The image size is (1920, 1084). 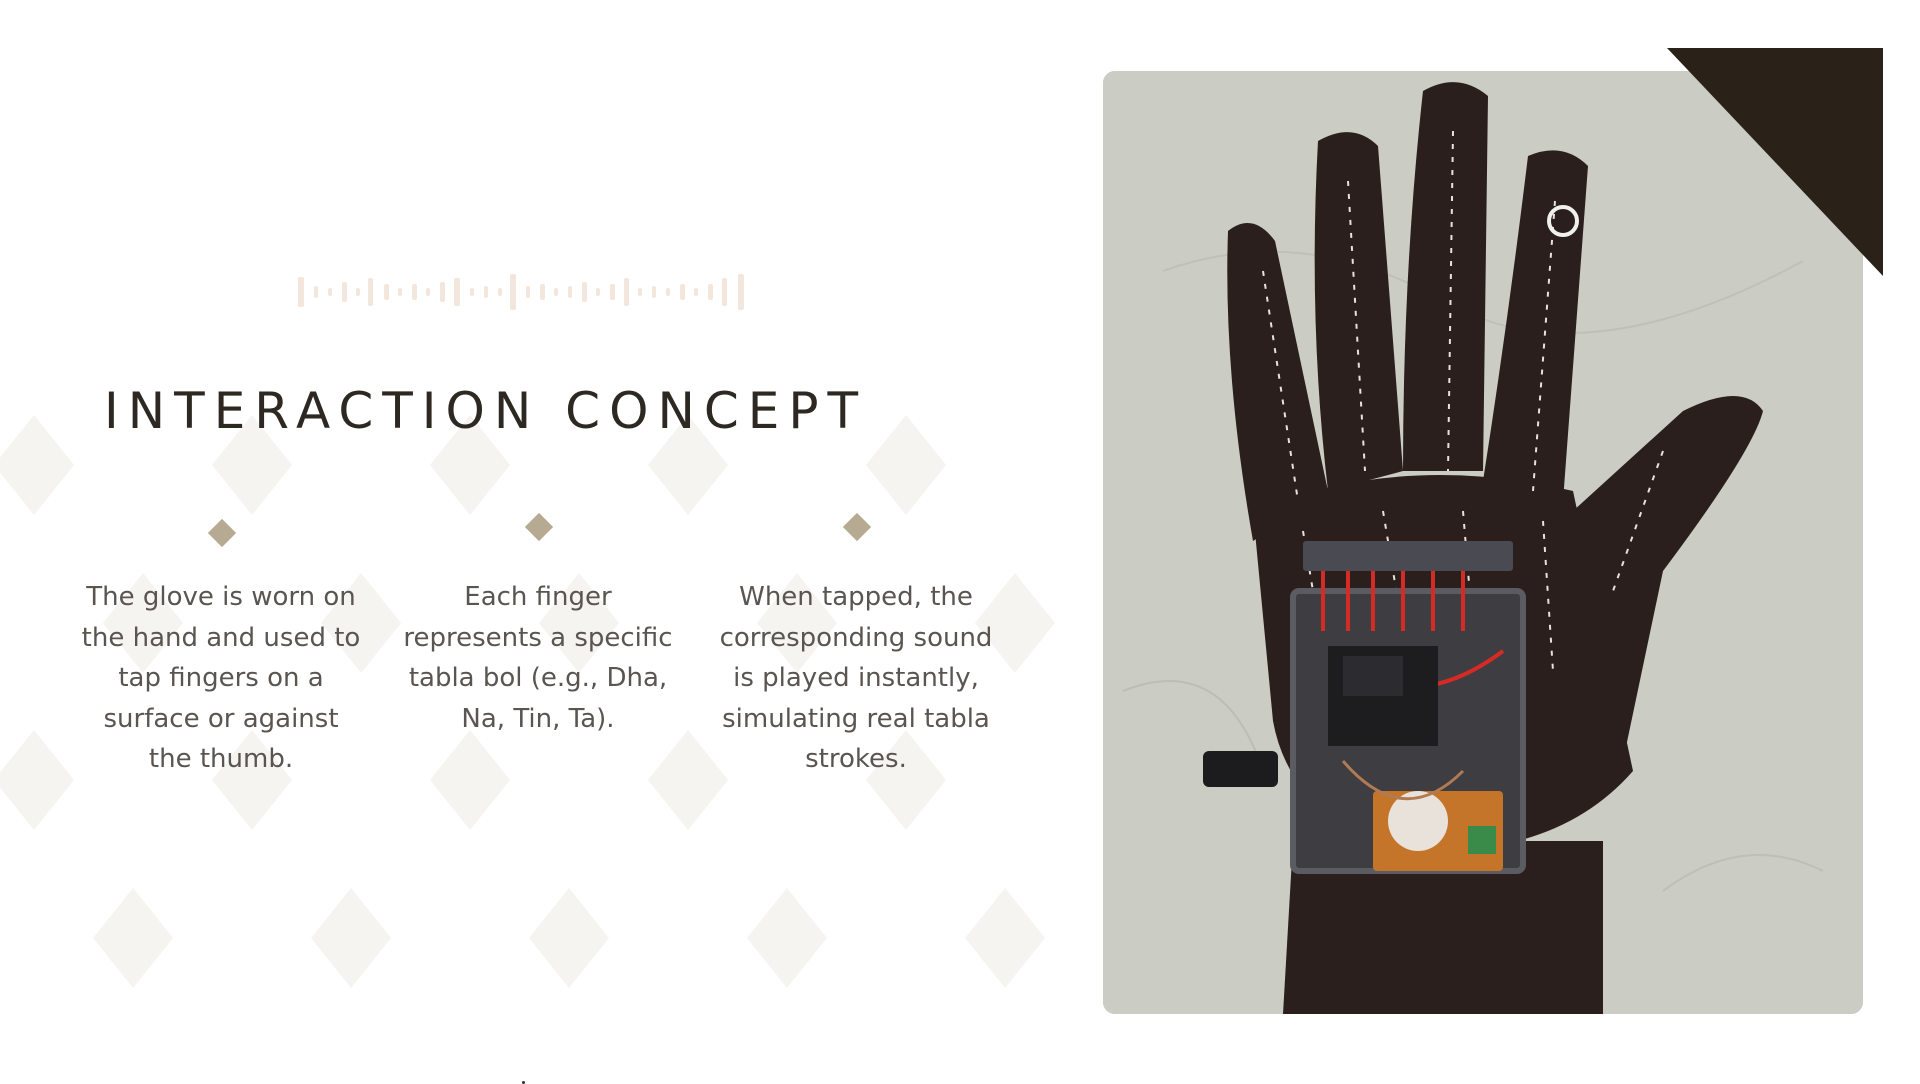 I want to click on slide-title: INTERACTION CONCEPT, so click(x=486, y=410).